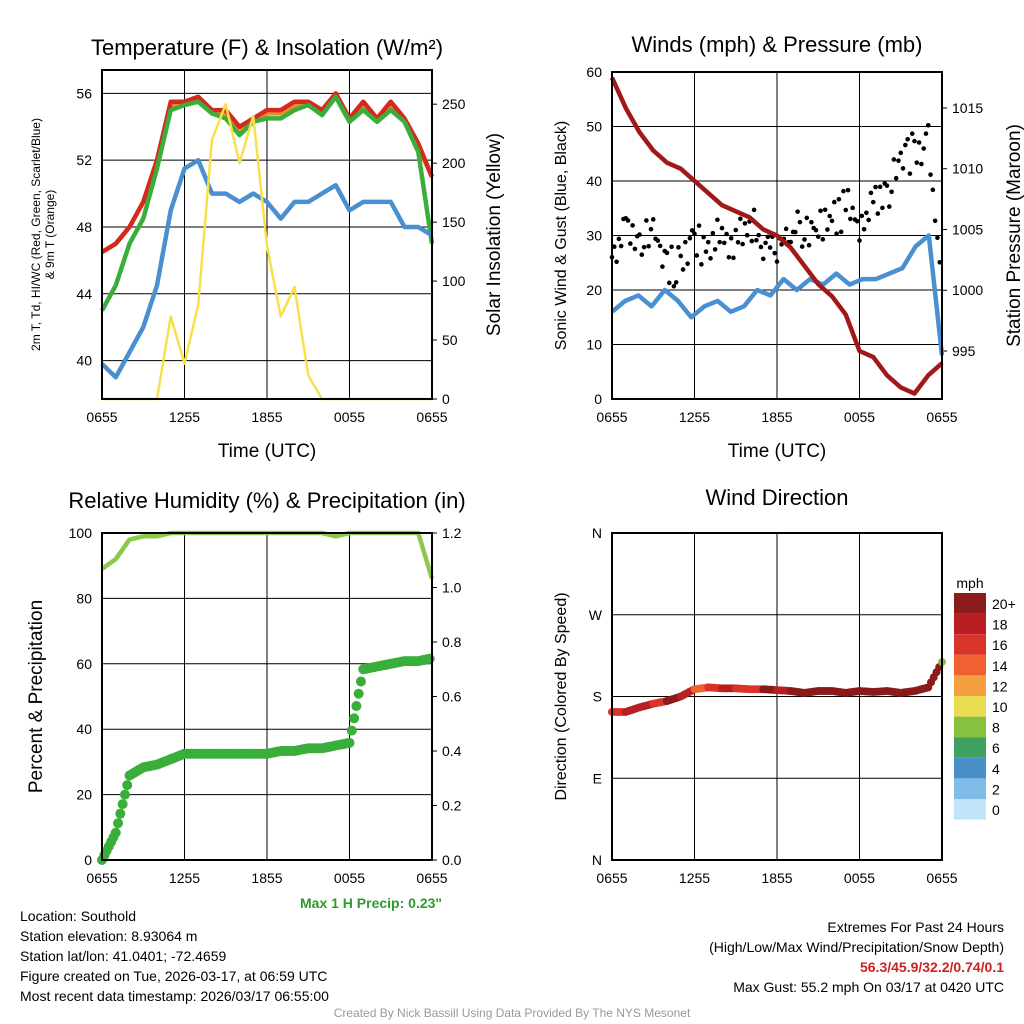 This screenshot has height=1024, width=1024. What do you see at coordinates (598, 399) in the screenshot?
I see `y-tick-label: 0` at bounding box center [598, 399].